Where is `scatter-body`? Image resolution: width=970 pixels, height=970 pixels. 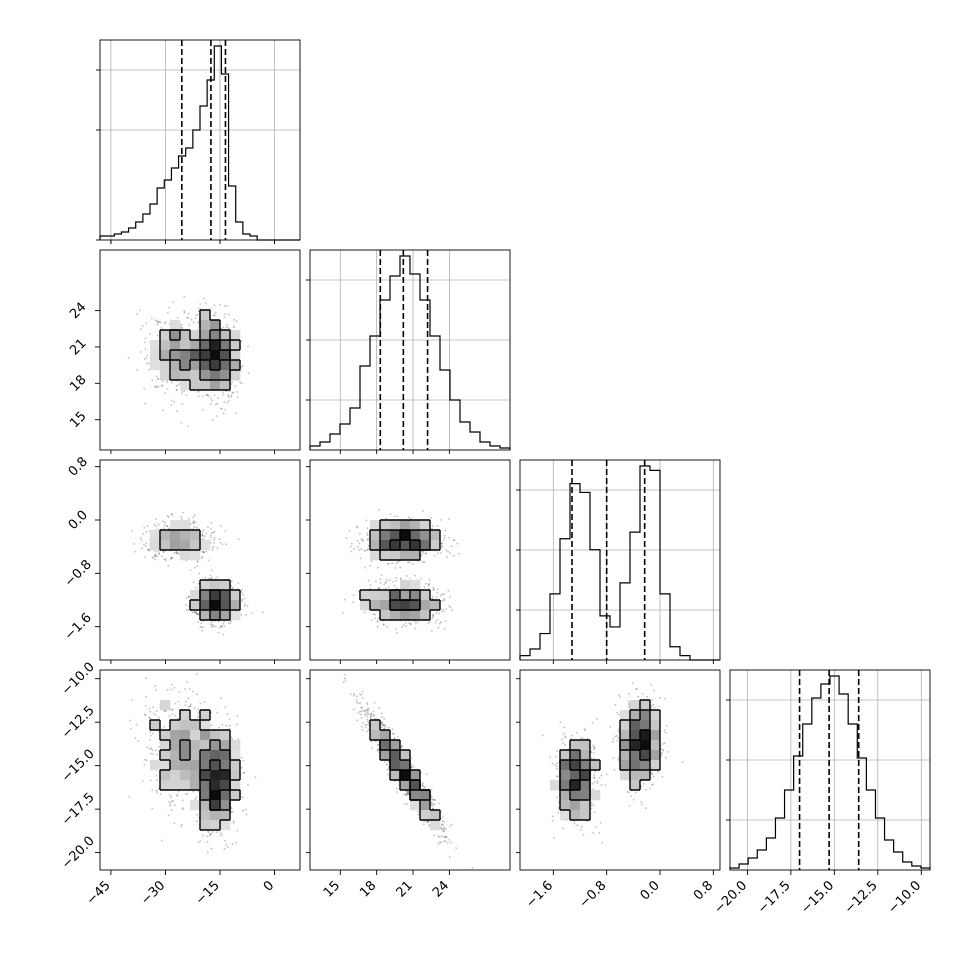
scatter-body is located at coordinates (188, 361).